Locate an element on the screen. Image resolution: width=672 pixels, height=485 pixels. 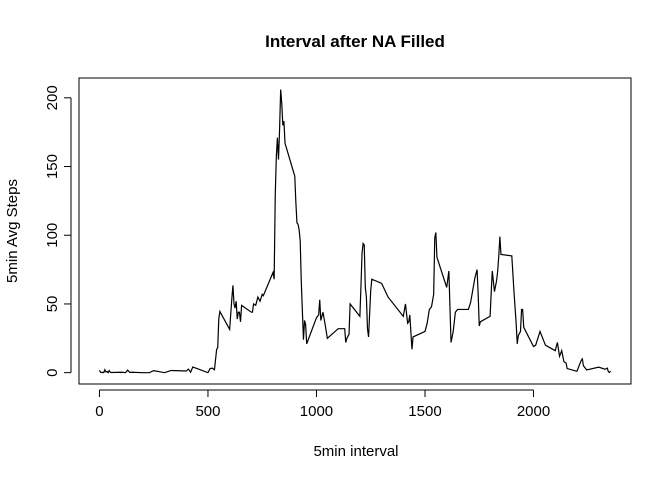
chart-title: Interval after NA Filled is located at coordinates (355, 41).